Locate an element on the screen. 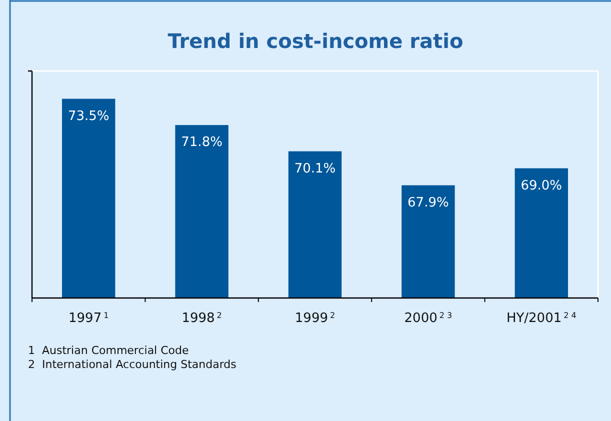 Image resolution: width=611 pixels, height=421 pixels. data-label: 70.1% is located at coordinates (315, 168).